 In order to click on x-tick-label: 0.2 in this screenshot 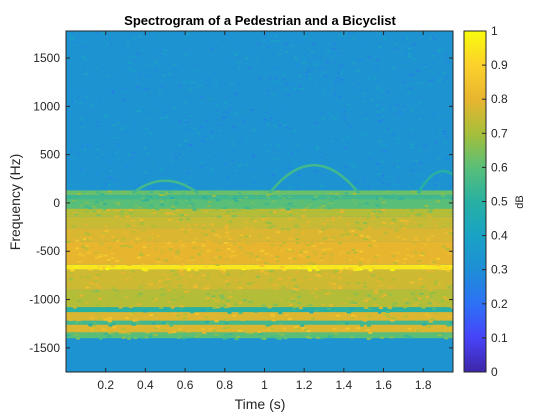, I will do `click(105, 385)`.